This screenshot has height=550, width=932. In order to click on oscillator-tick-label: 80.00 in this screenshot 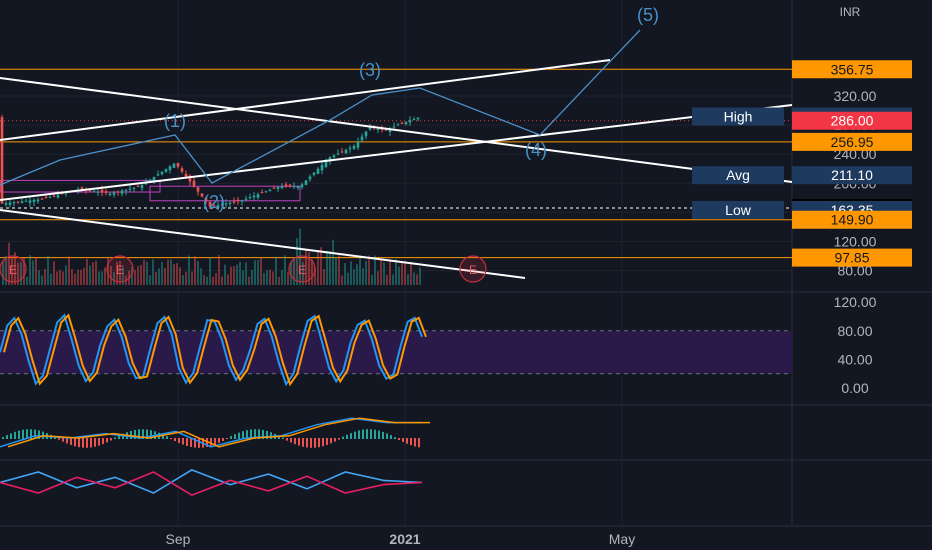, I will do `click(854, 331)`.